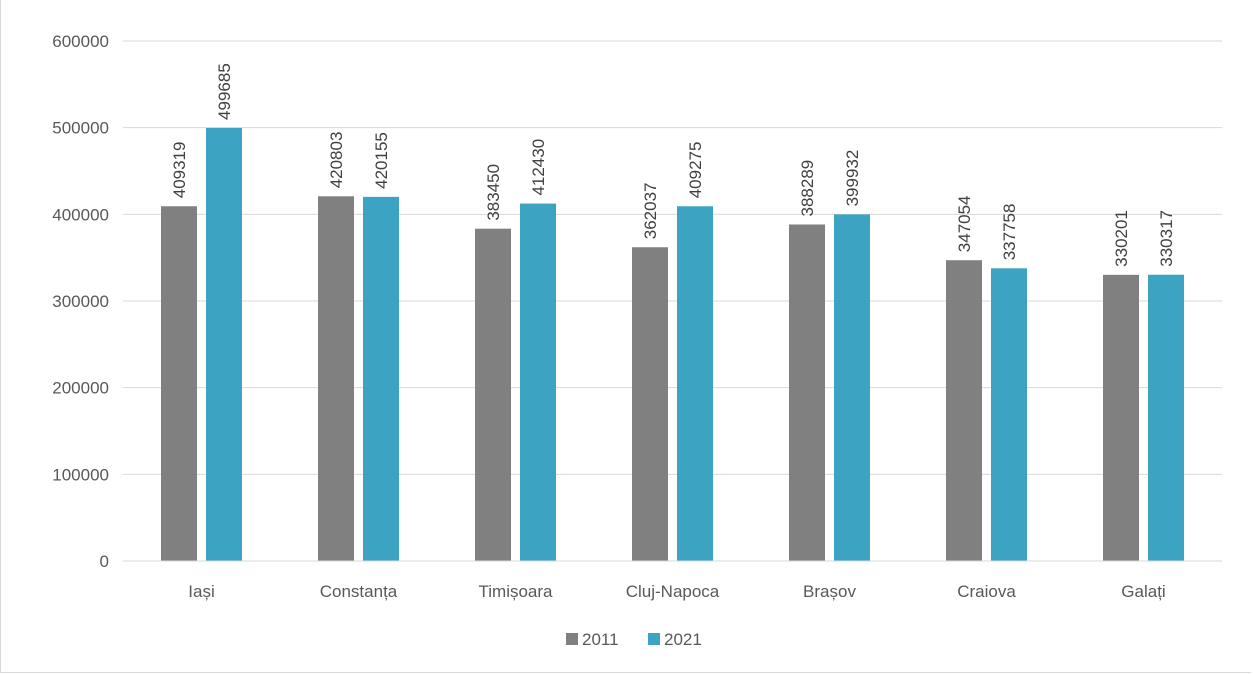  I want to click on y-tick-label: 0, so click(104, 561).